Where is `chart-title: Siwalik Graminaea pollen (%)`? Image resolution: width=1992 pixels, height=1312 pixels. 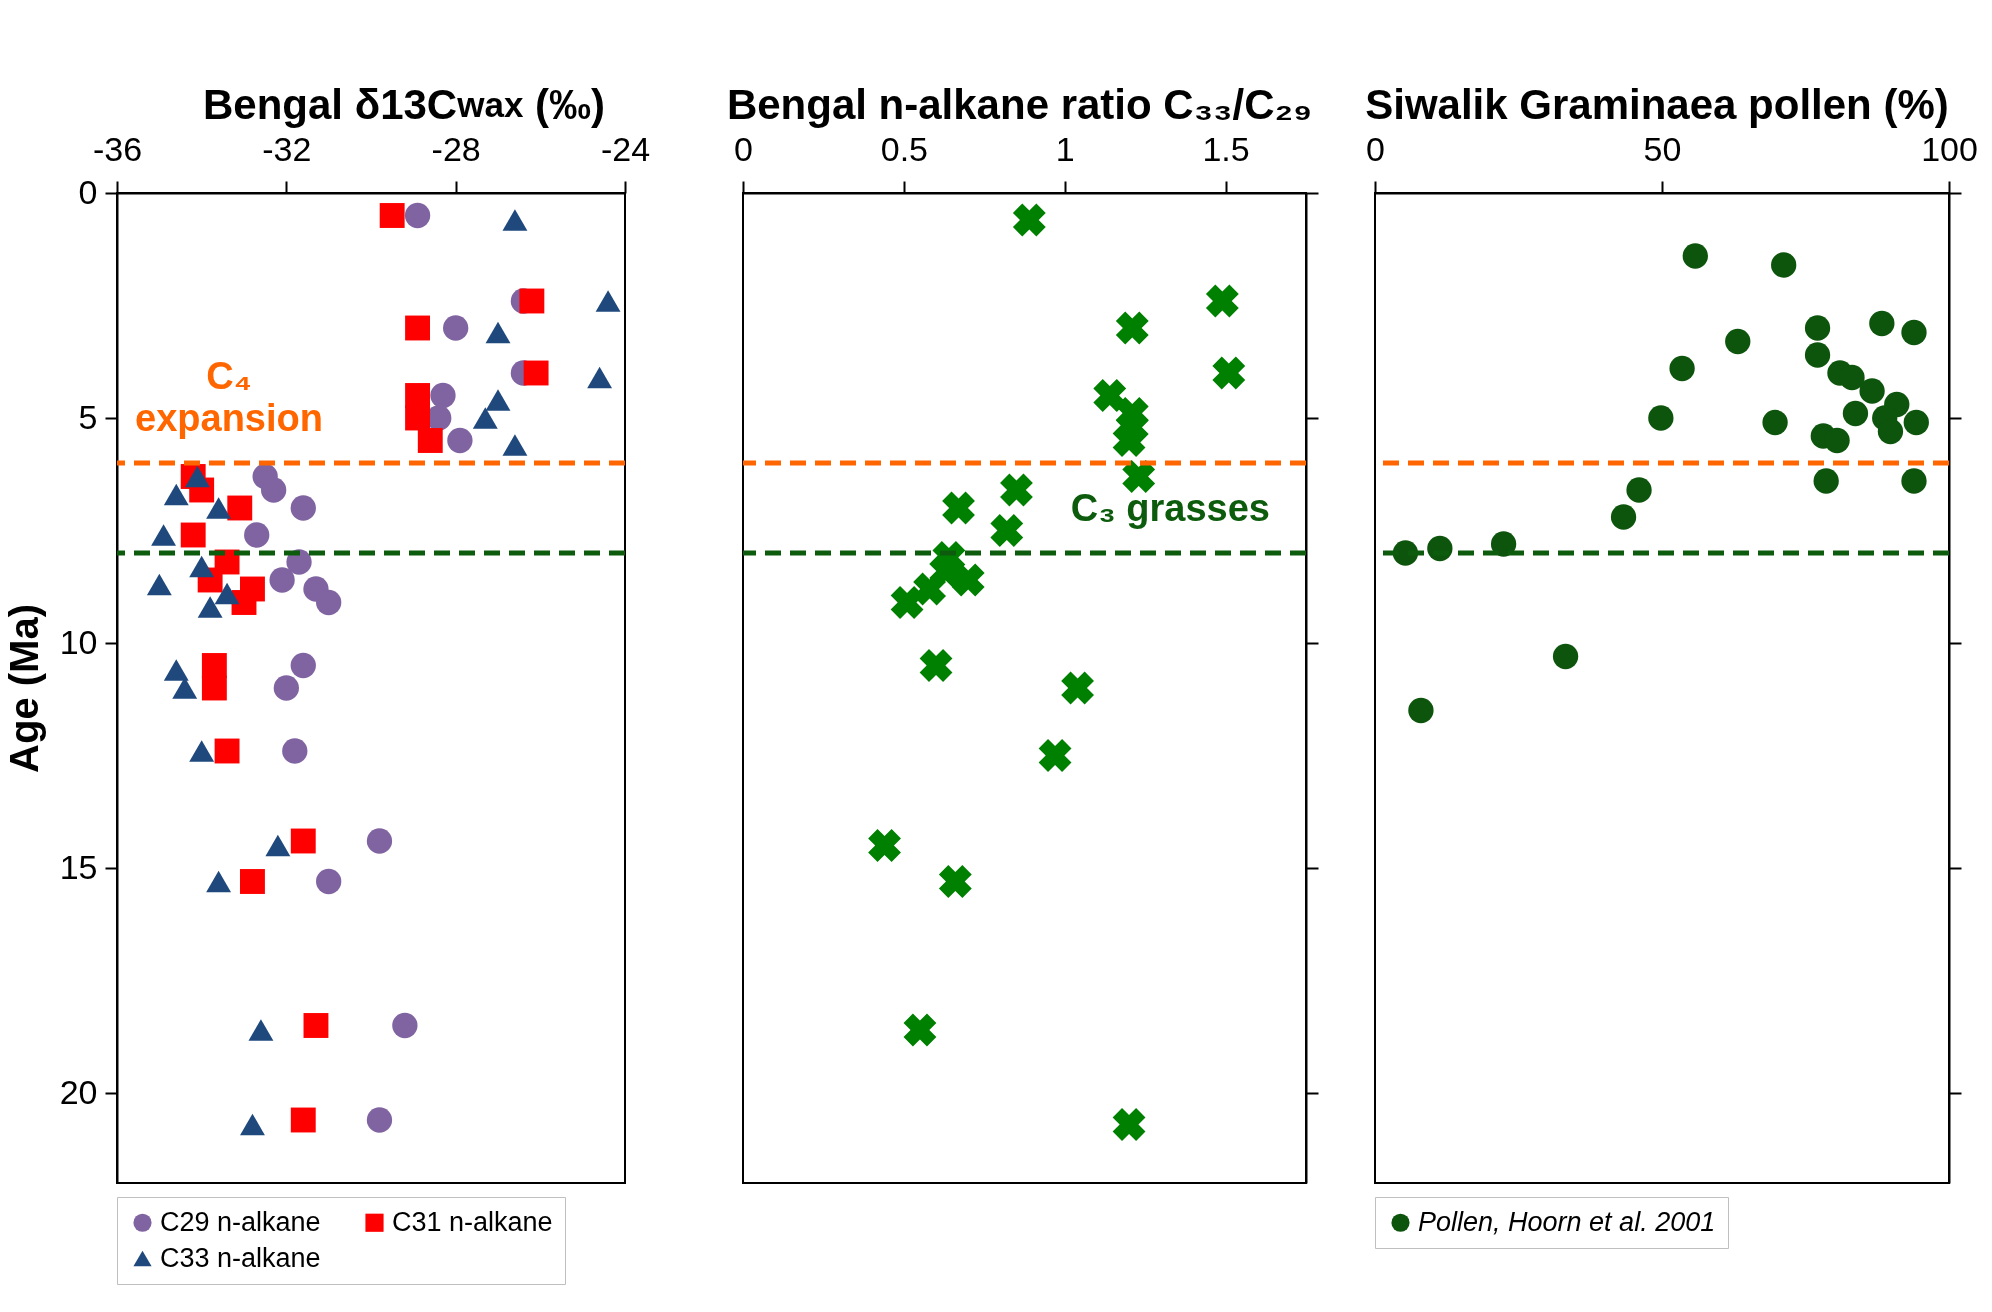 chart-title: Siwalik Graminaea pollen (%) is located at coordinates (1657, 104).